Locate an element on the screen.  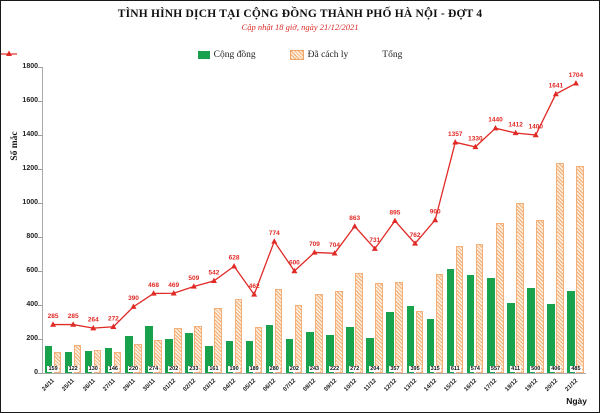
legend: Cộng đồng Đã cách ly Tổng is located at coordinates (300, 55).